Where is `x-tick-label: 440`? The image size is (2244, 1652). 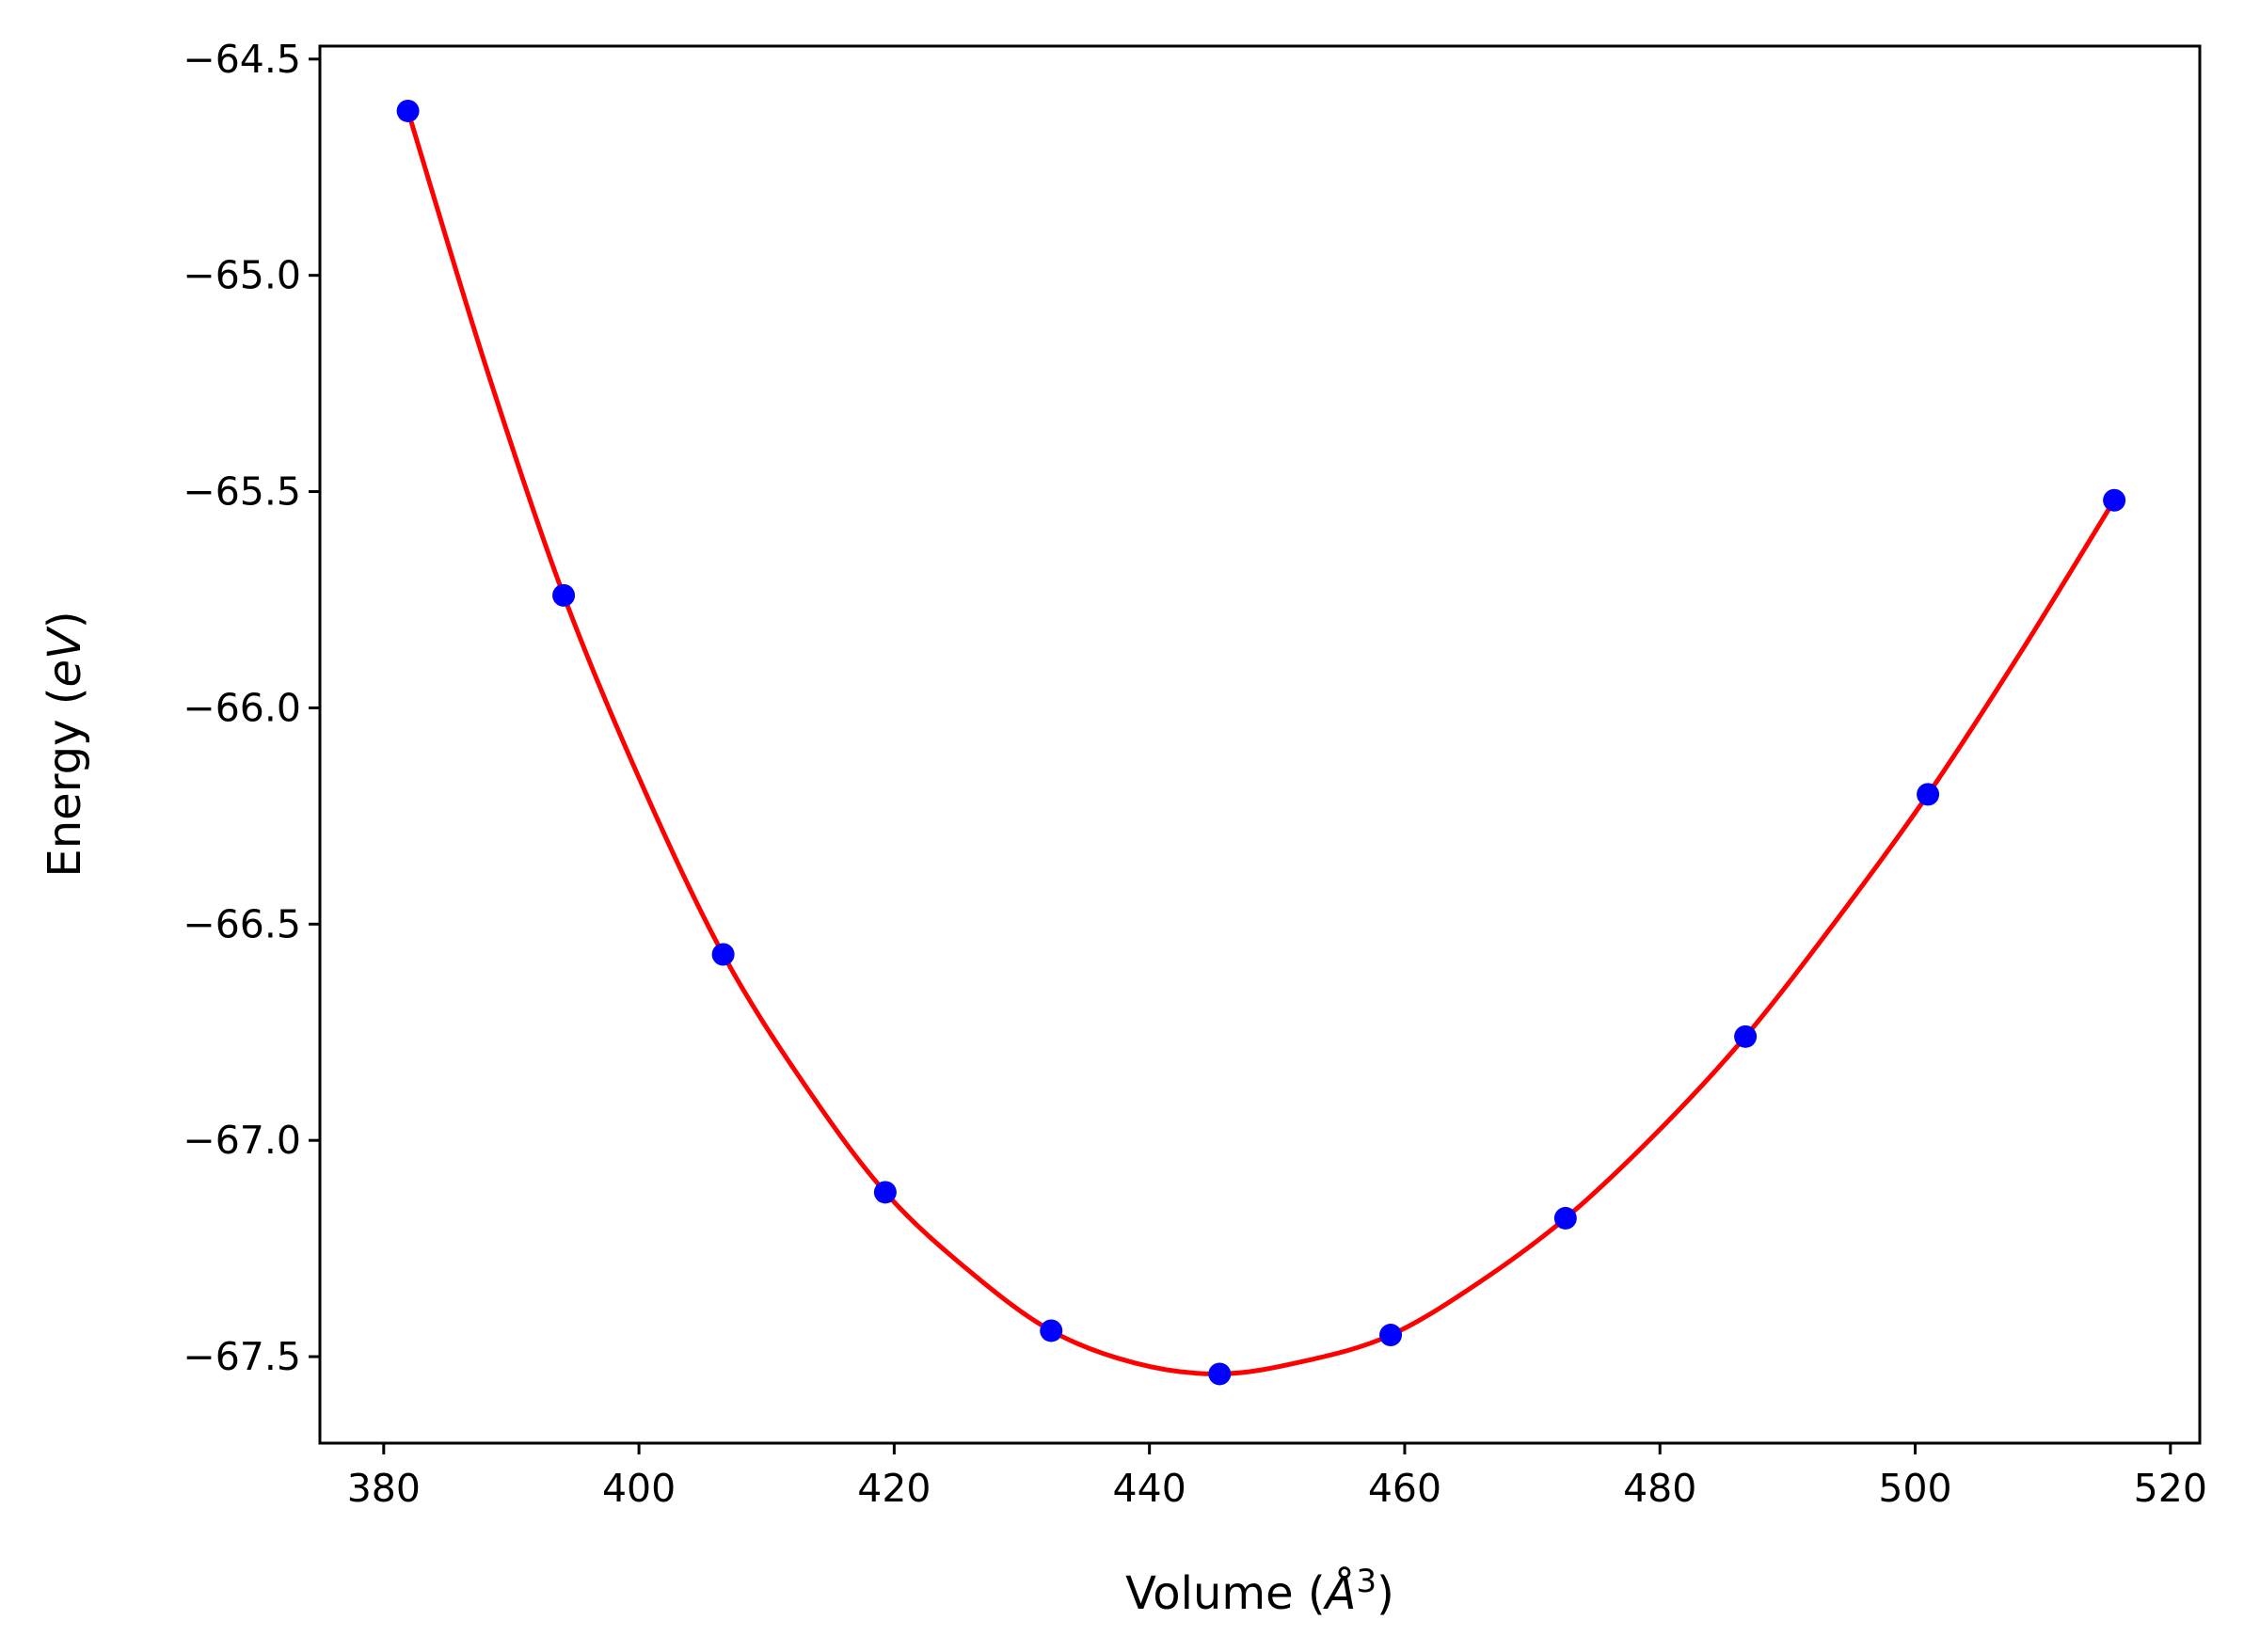
x-tick-label: 440 is located at coordinates (1149, 1488).